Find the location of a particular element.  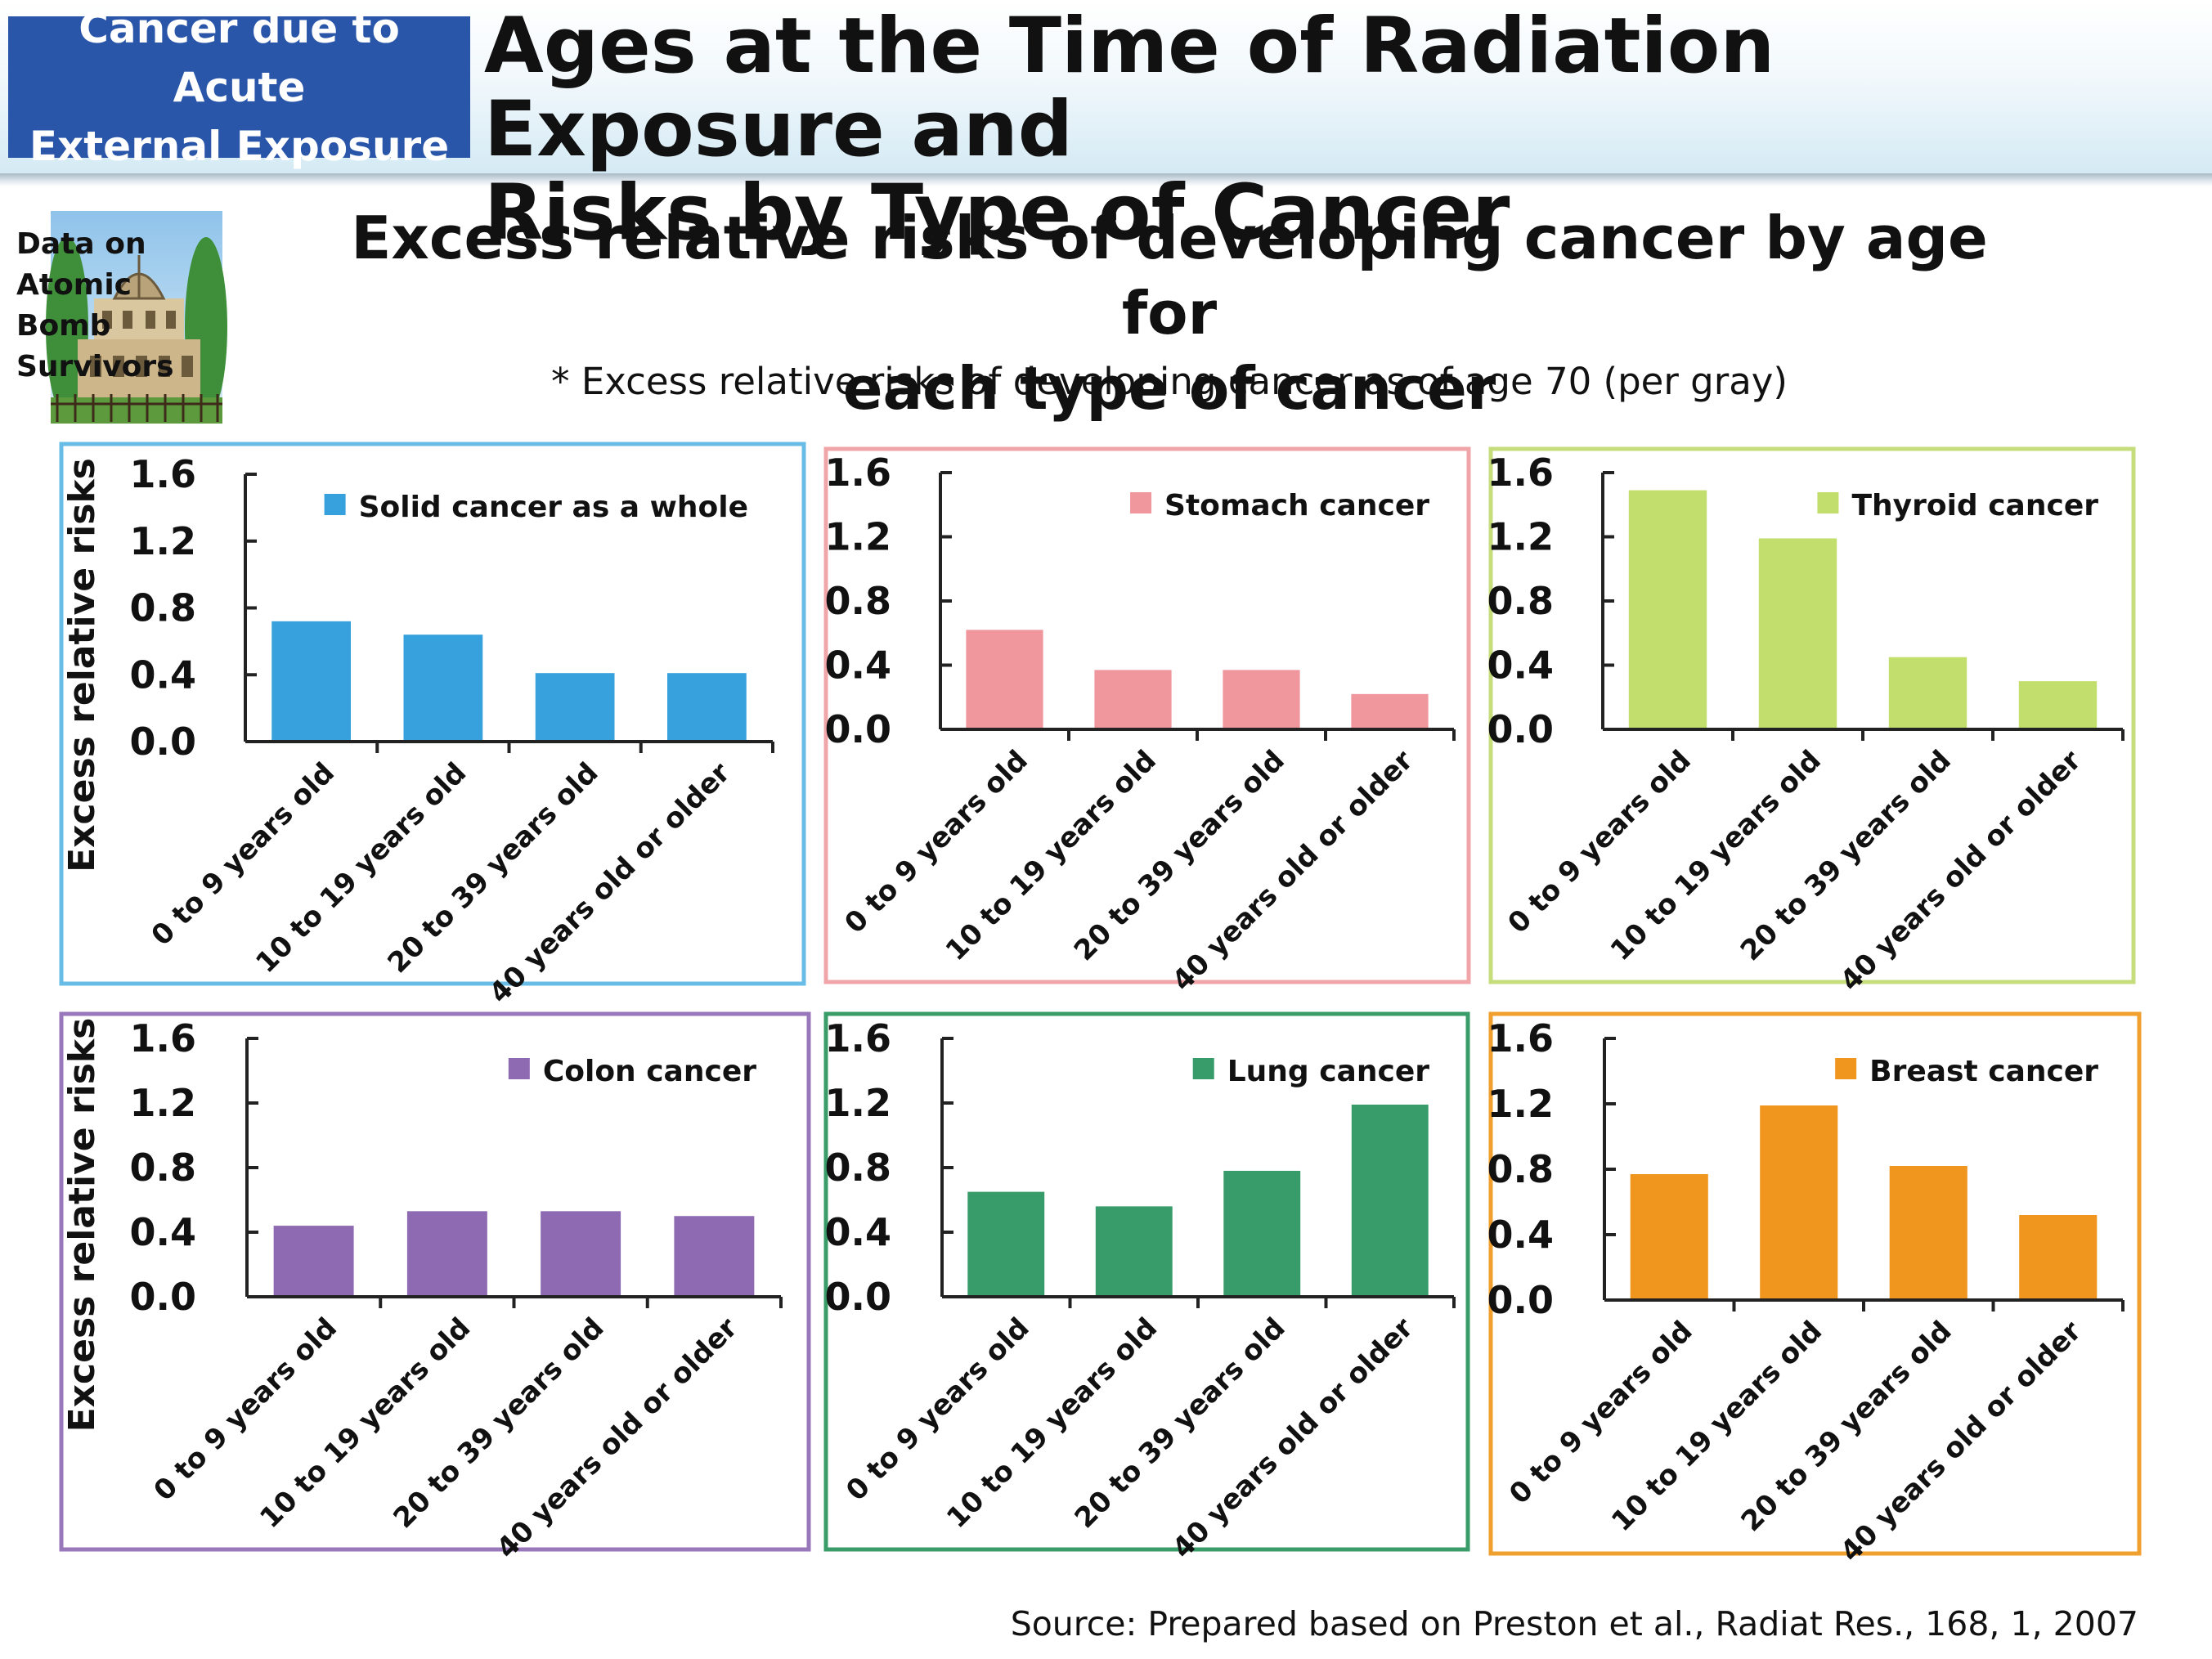

category-line-2: External Exposure is located at coordinates (239, 146).